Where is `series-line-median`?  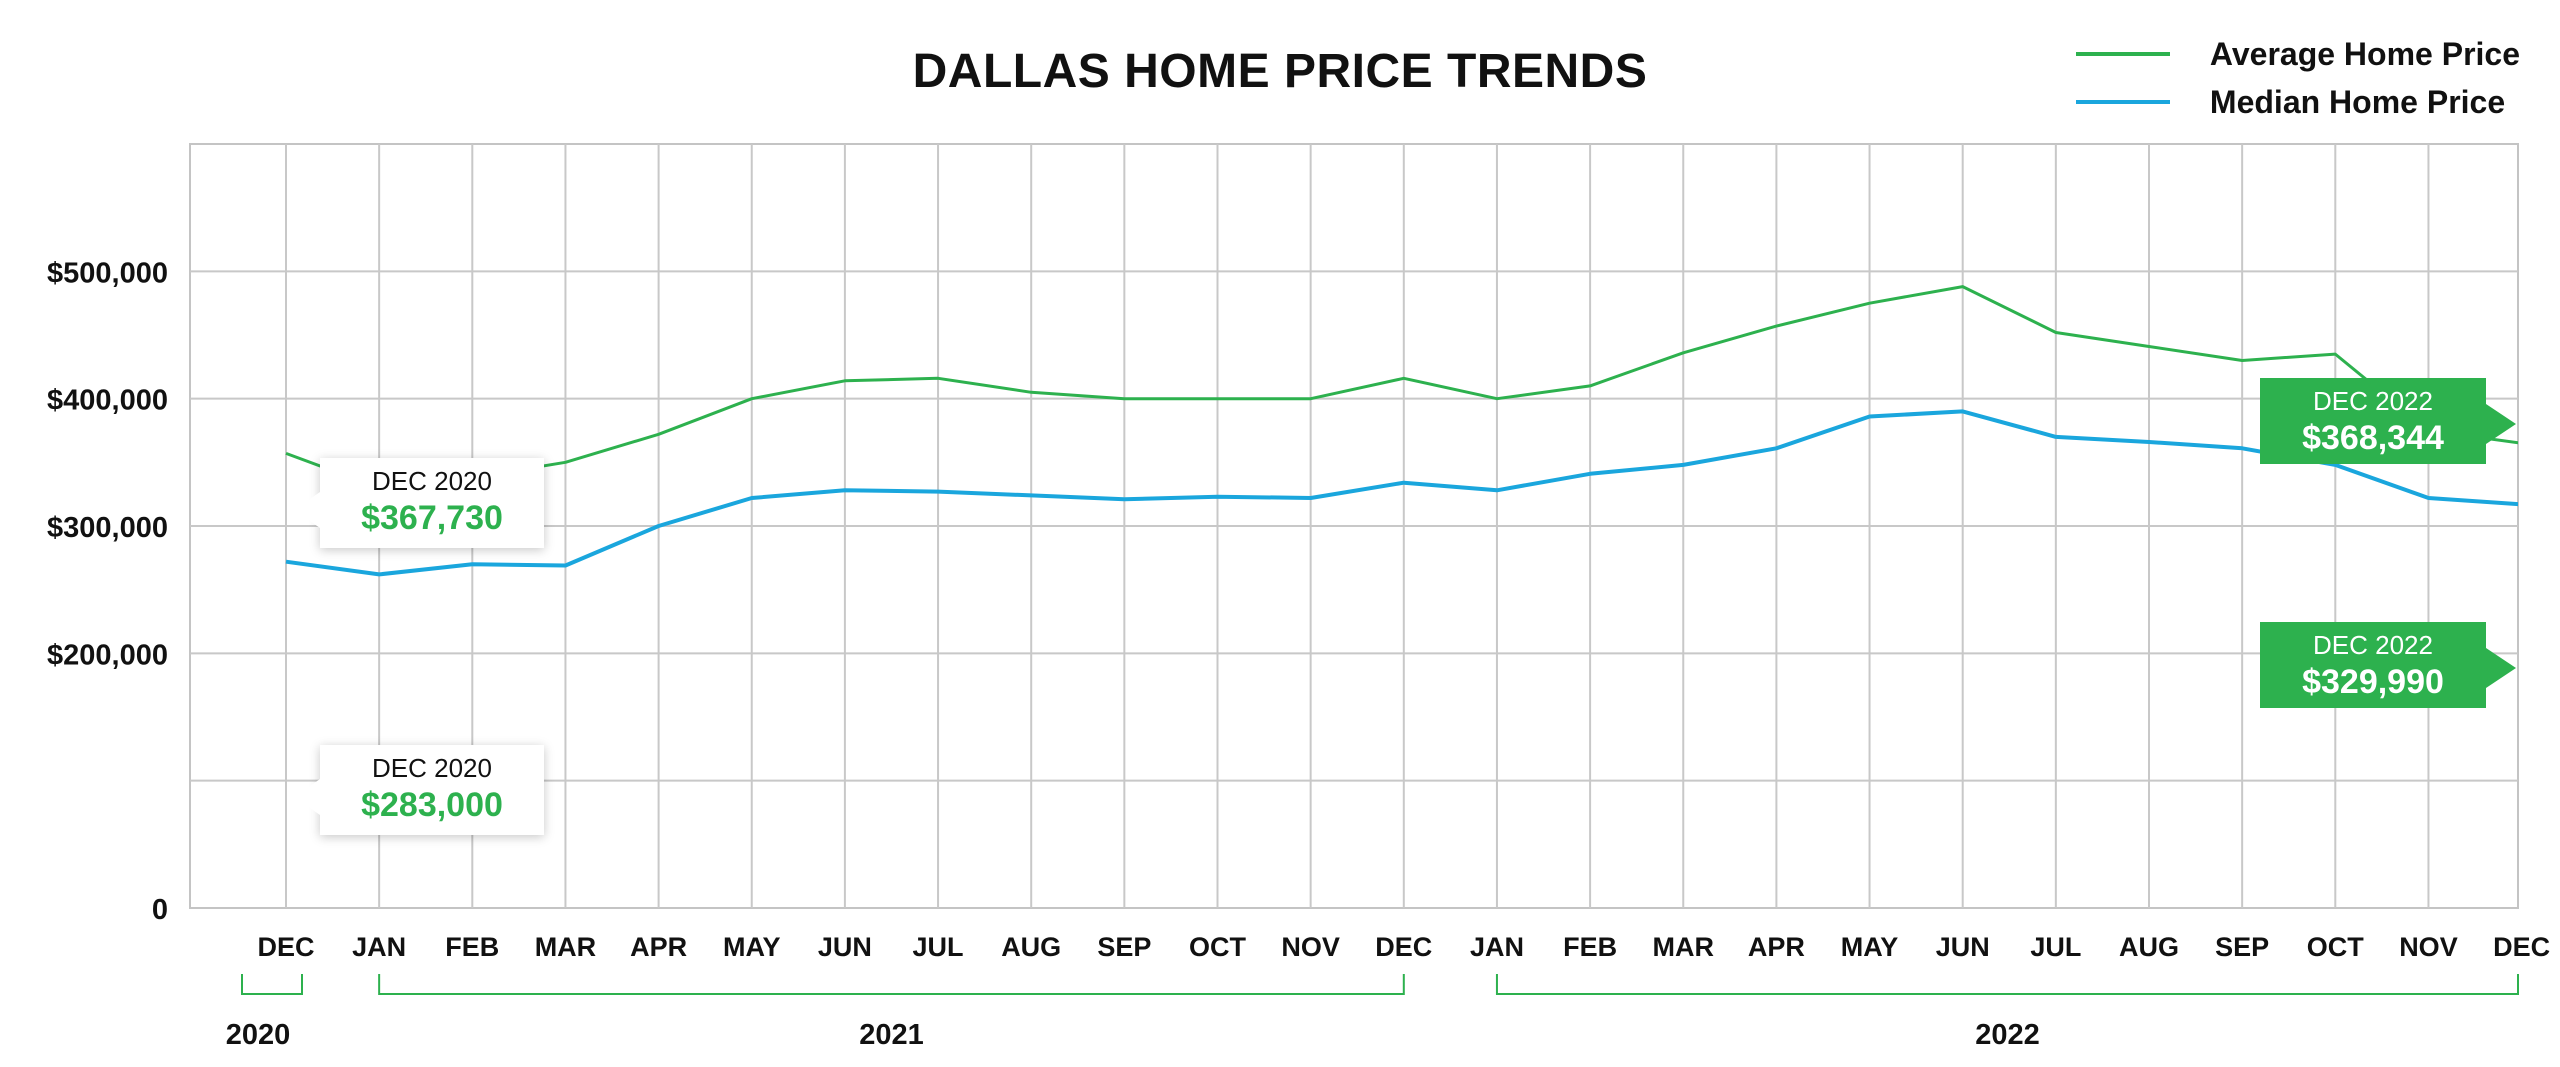
series-line-median is located at coordinates (1401, 493).